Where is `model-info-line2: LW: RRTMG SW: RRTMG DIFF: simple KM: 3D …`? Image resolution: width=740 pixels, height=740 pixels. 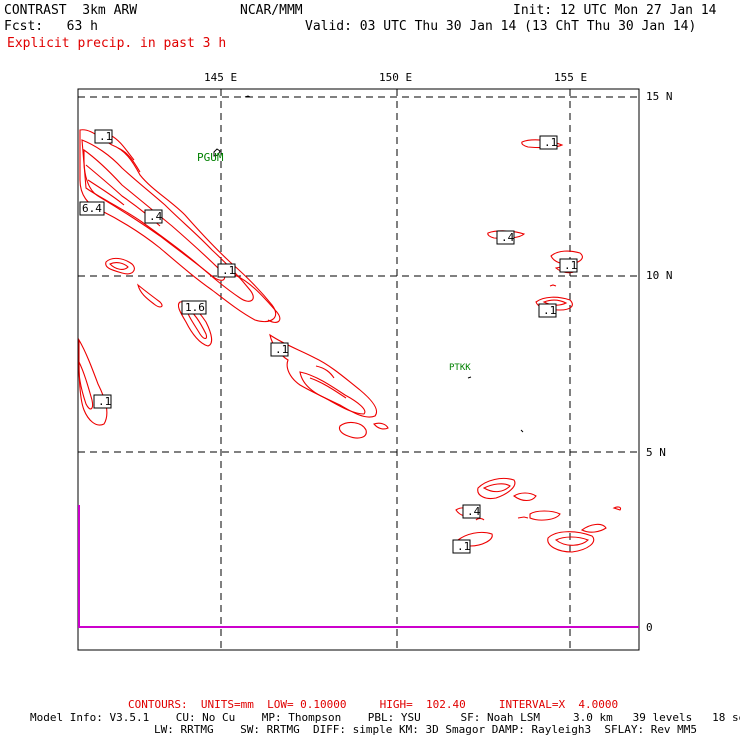
model-info-line2: LW: RRTMG SW: RRTMG DIFF: simple KM: 3D … is located at coordinates (426, 729).